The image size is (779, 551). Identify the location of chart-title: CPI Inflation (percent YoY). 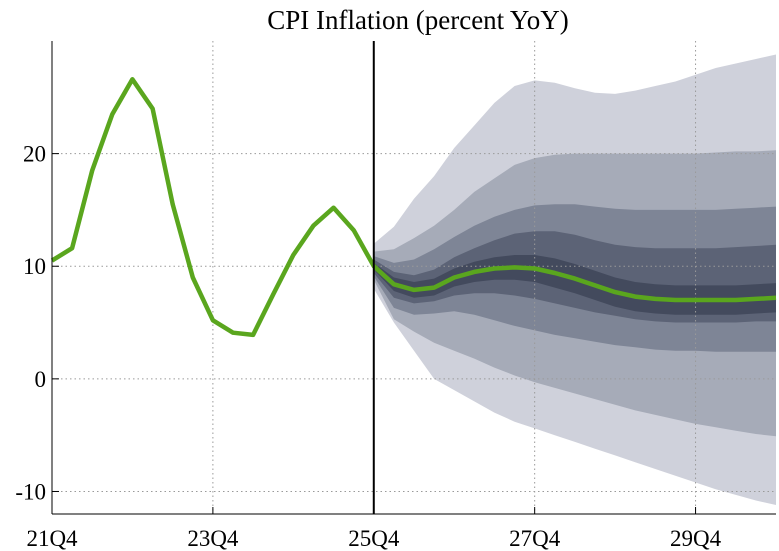
(417, 20).